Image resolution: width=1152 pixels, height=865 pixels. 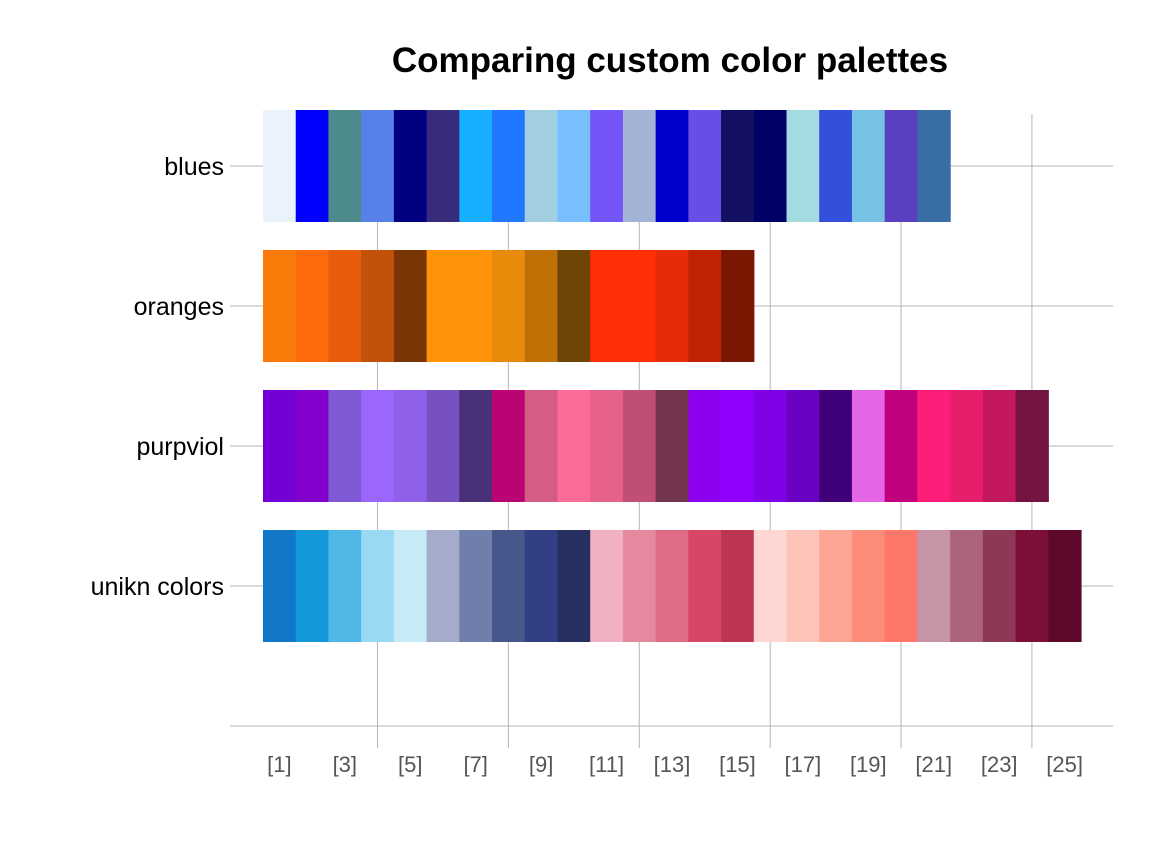 I want to click on palette-labels: blues oranges purpviol unikn colors, so click(x=157, y=377).